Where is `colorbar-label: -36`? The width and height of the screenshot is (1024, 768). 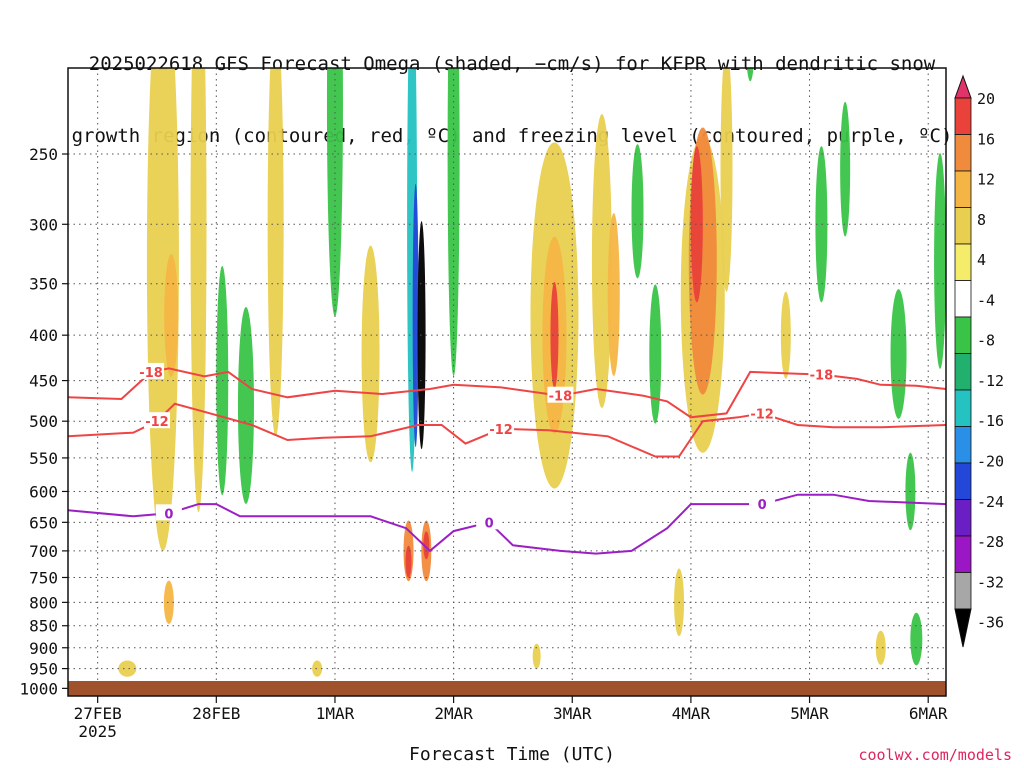
colorbar-label: -36 is located at coordinates (990, 623).